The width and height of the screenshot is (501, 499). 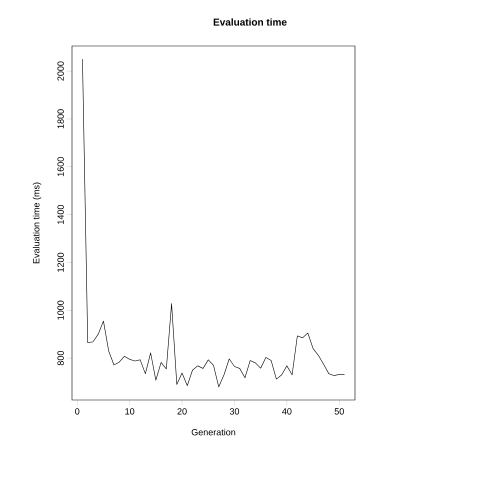 I want to click on x-tick-label: 30, so click(x=235, y=411).